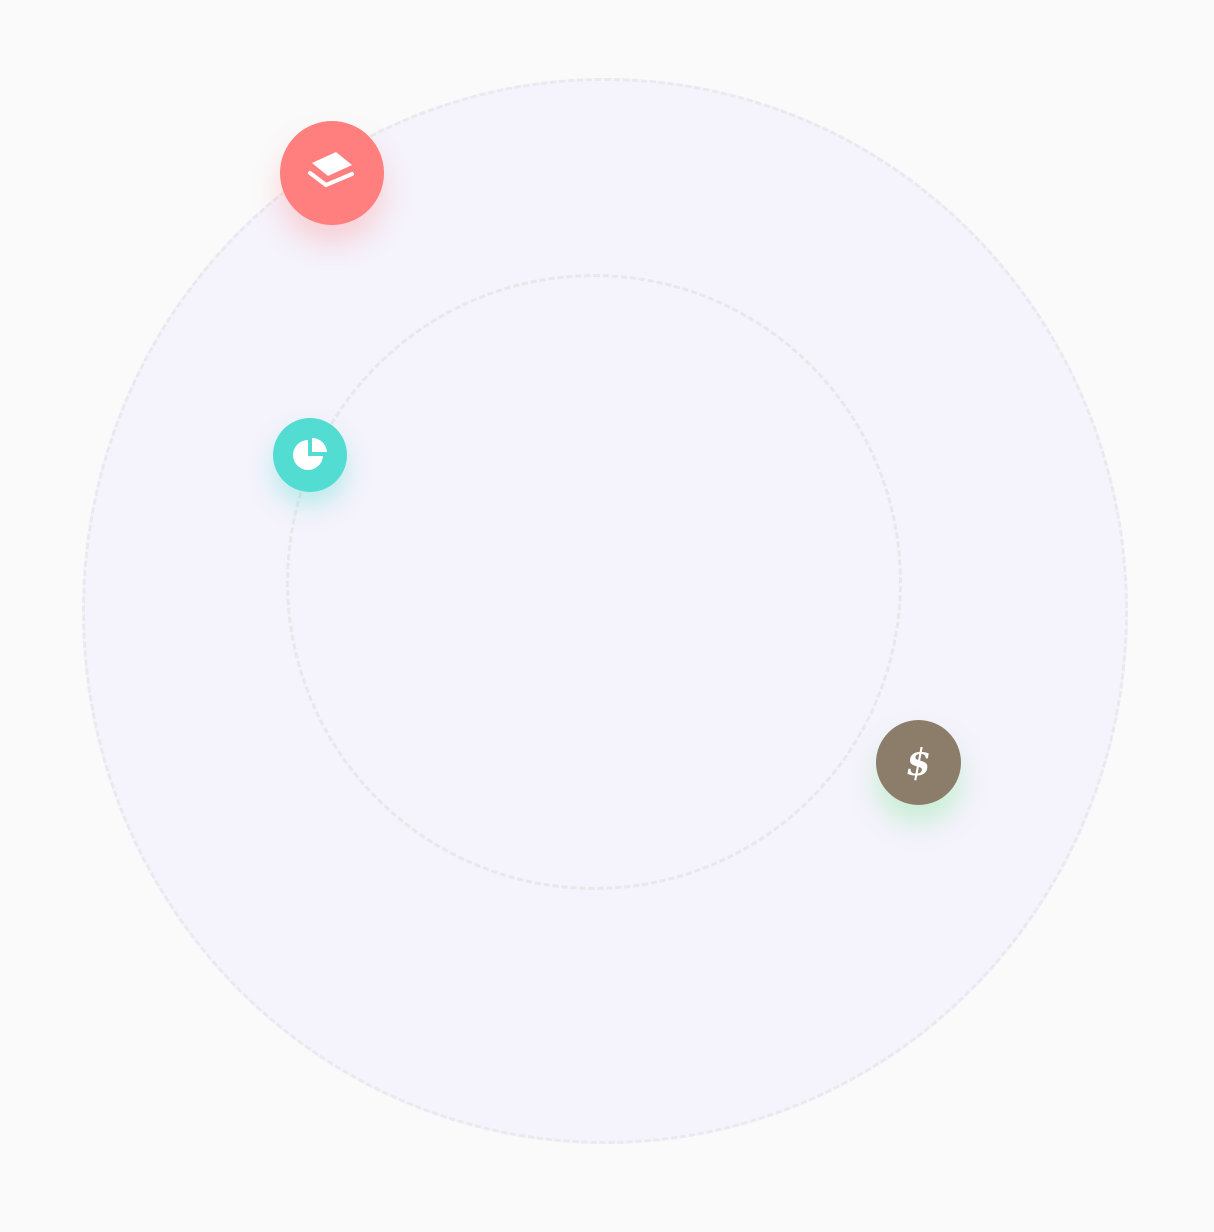 The image size is (1214, 1232). I want to click on pie-chart-icon, so click(310, 455).